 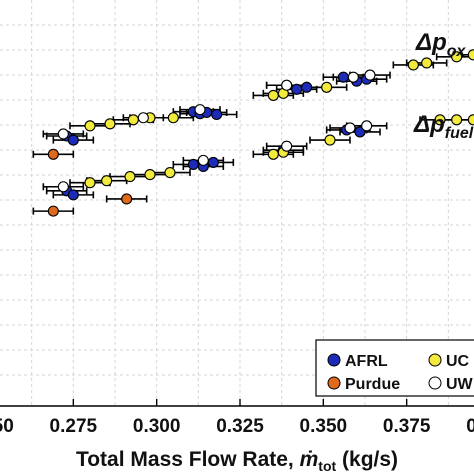 I want to click on legend-label-uw: UW, so click(x=460, y=384).